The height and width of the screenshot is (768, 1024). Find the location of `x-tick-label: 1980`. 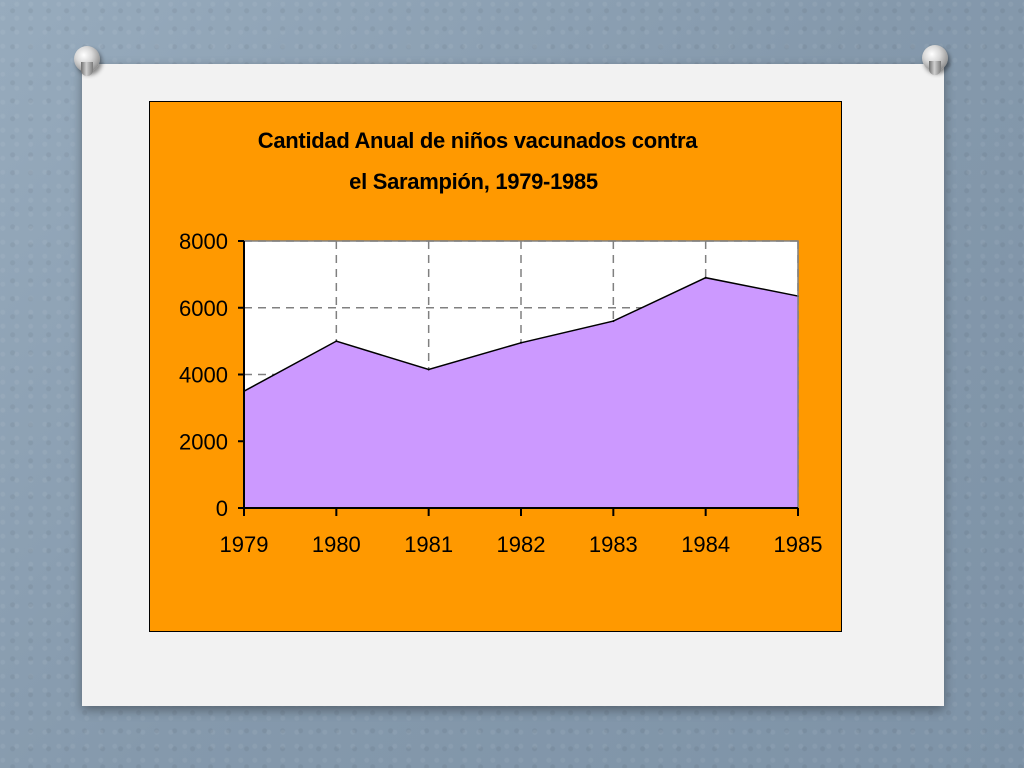

x-tick-label: 1980 is located at coordinates (336, 544).